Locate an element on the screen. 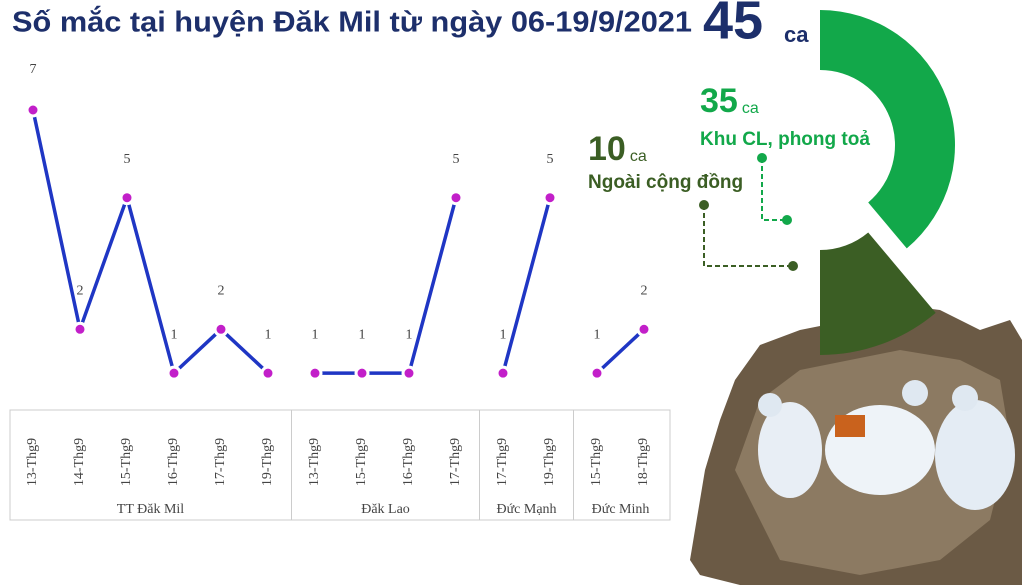  value-label: 35 is located at coordinates (719, 101).